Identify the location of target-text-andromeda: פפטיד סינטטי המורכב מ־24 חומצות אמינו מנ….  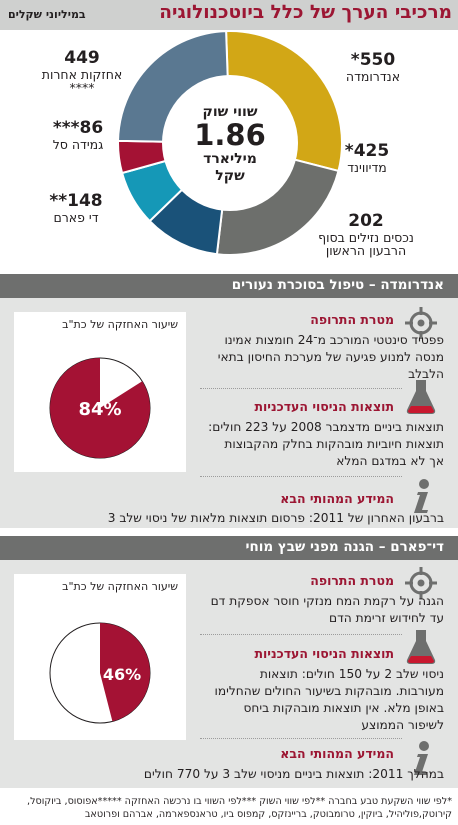
(330, 357).